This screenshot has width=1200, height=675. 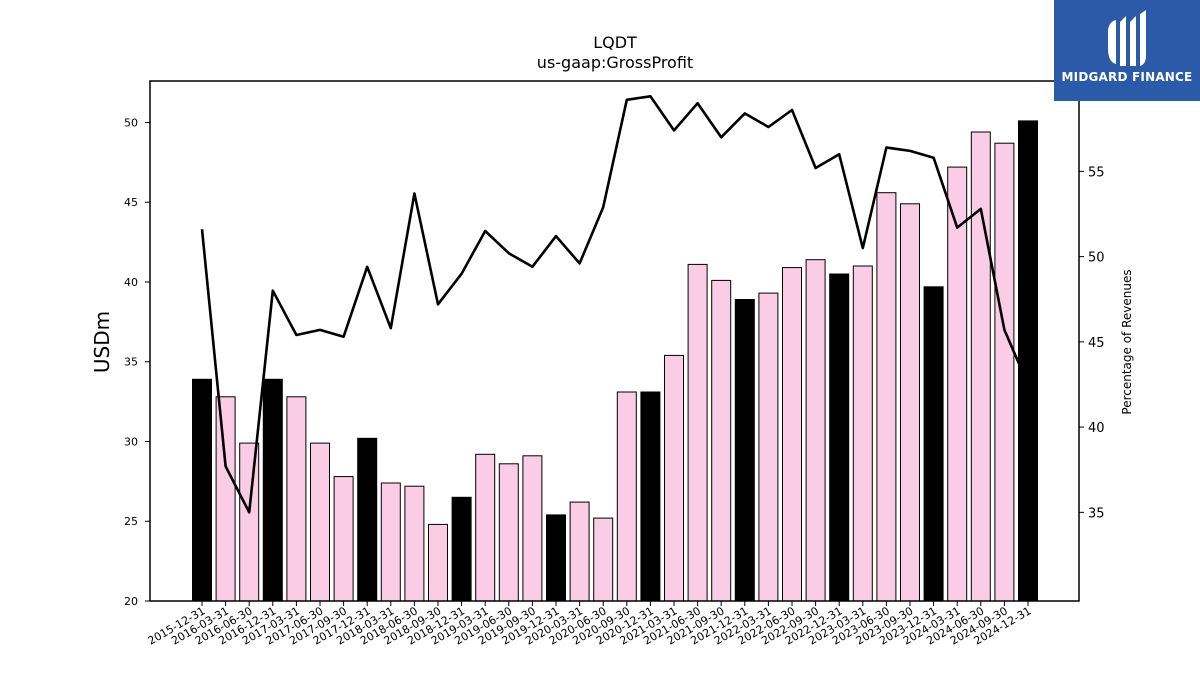 I want to click on brand-logo: MIDGARD FINANCE, so click(x=1127, y=50).